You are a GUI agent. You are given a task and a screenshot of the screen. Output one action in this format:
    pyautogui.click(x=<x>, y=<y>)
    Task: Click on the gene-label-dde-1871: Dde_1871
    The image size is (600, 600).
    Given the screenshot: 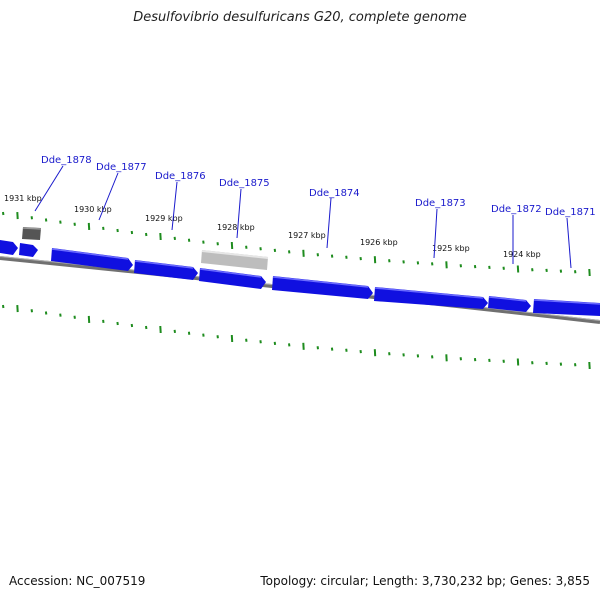 What is the action you would take?
    pyautogui.click(x=570, y=212)
    